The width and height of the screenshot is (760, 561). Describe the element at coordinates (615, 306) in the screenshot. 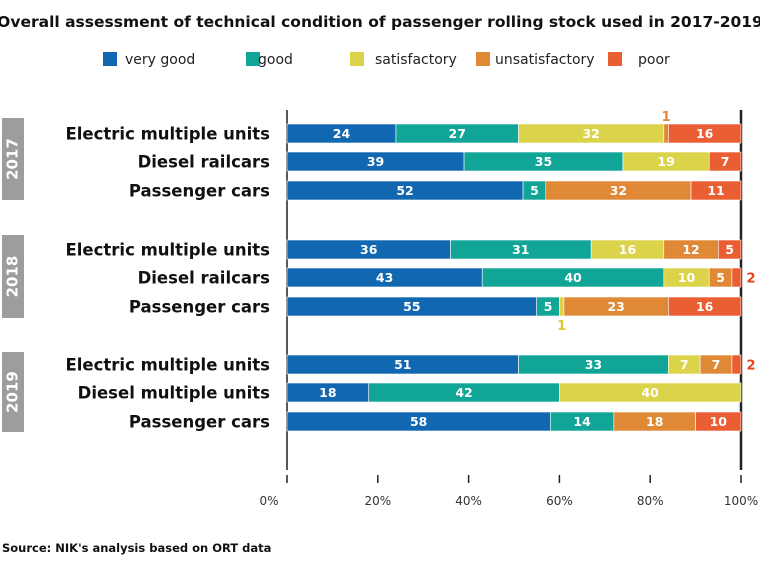

I see `data-label: 23` at that location.